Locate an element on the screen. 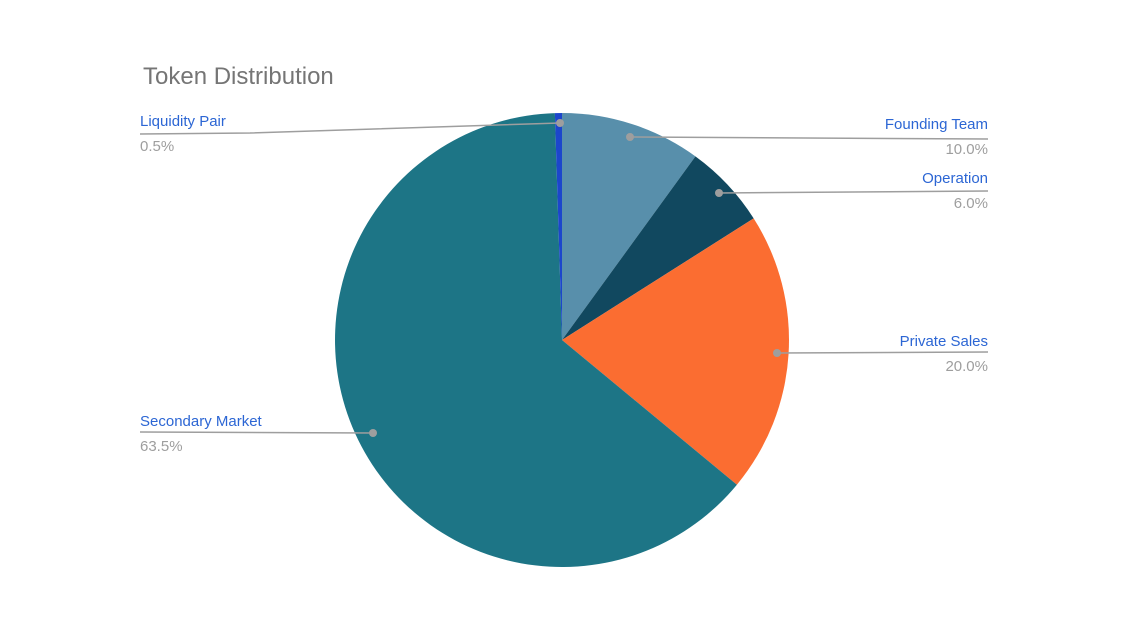  leader-line-operation is located at coordinates (853, 192).